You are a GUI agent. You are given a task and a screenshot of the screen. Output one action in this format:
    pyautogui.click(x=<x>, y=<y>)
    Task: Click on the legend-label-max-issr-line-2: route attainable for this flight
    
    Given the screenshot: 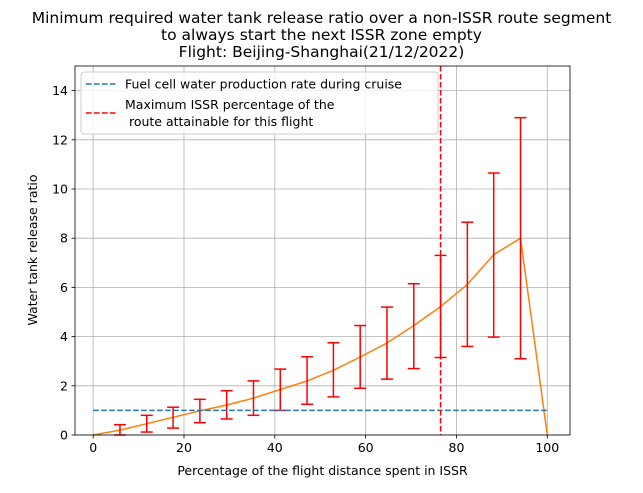 What is the action you would take?
    pyautogui.click(x=219, y=121)
    